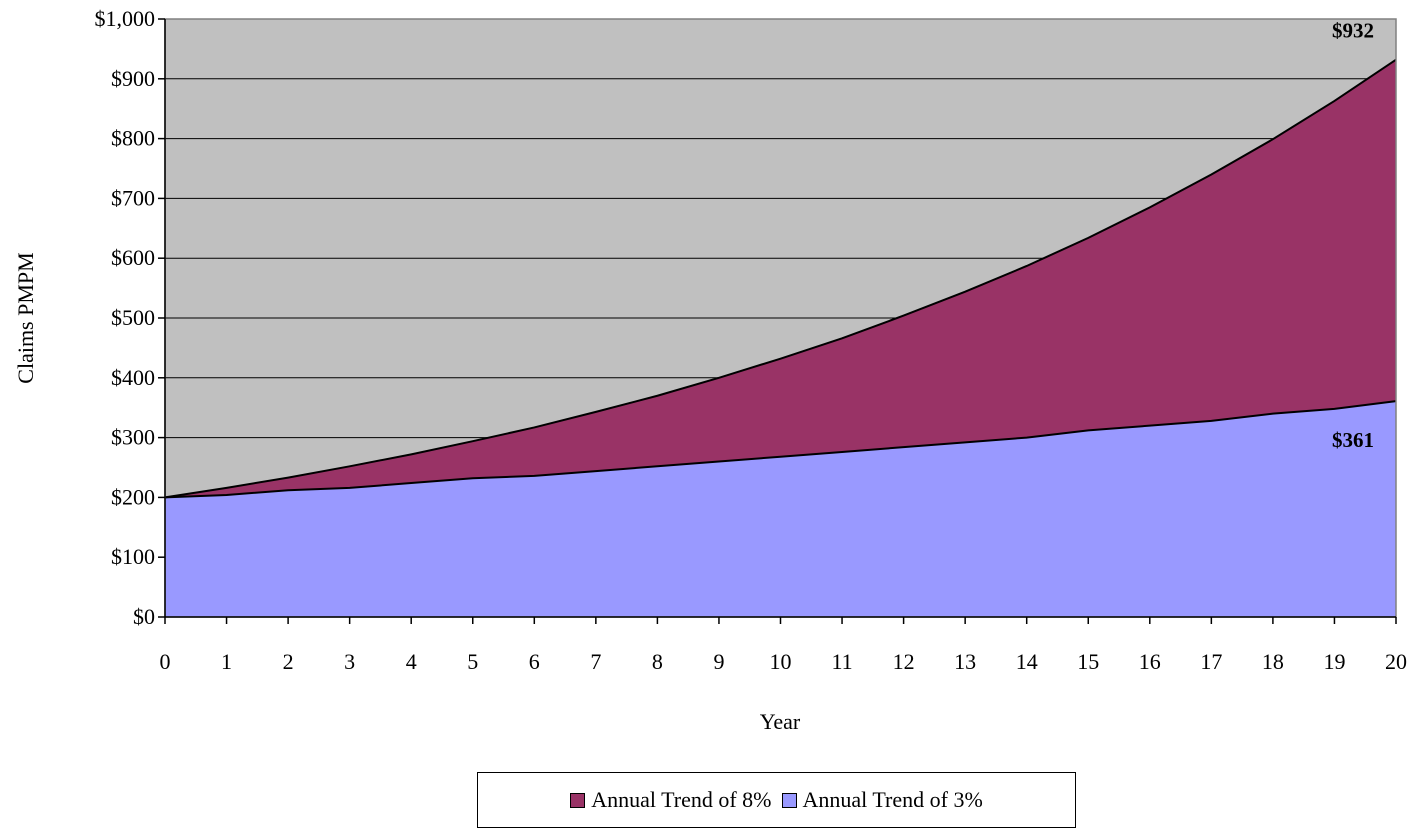 Image resolution: width=1420 pixels, height=829 pixels. Describe the element at coordinates (472, 661) in the screenshot. I see `x-tick-label: 5` at that location.